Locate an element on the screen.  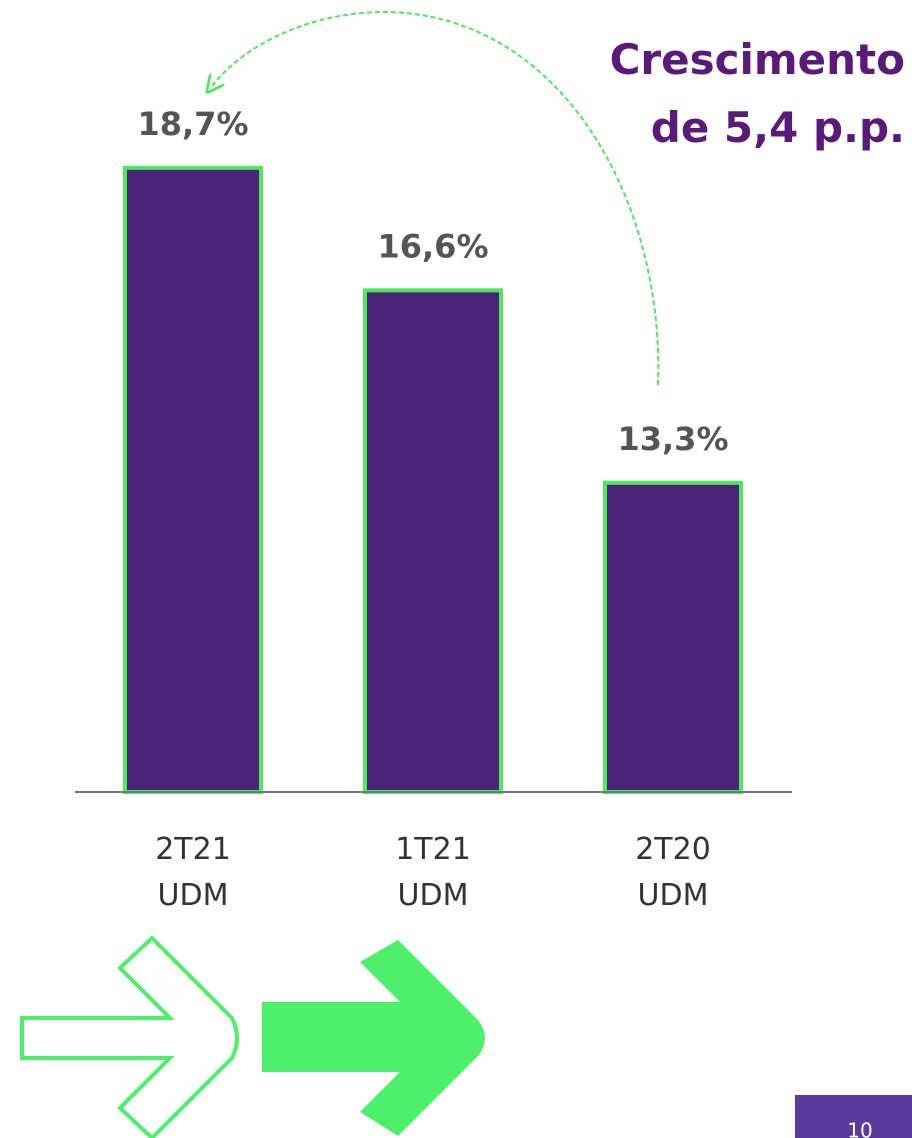
annotation: Crescimento de 5,4 p.p. is located at coordinates (757, 93).